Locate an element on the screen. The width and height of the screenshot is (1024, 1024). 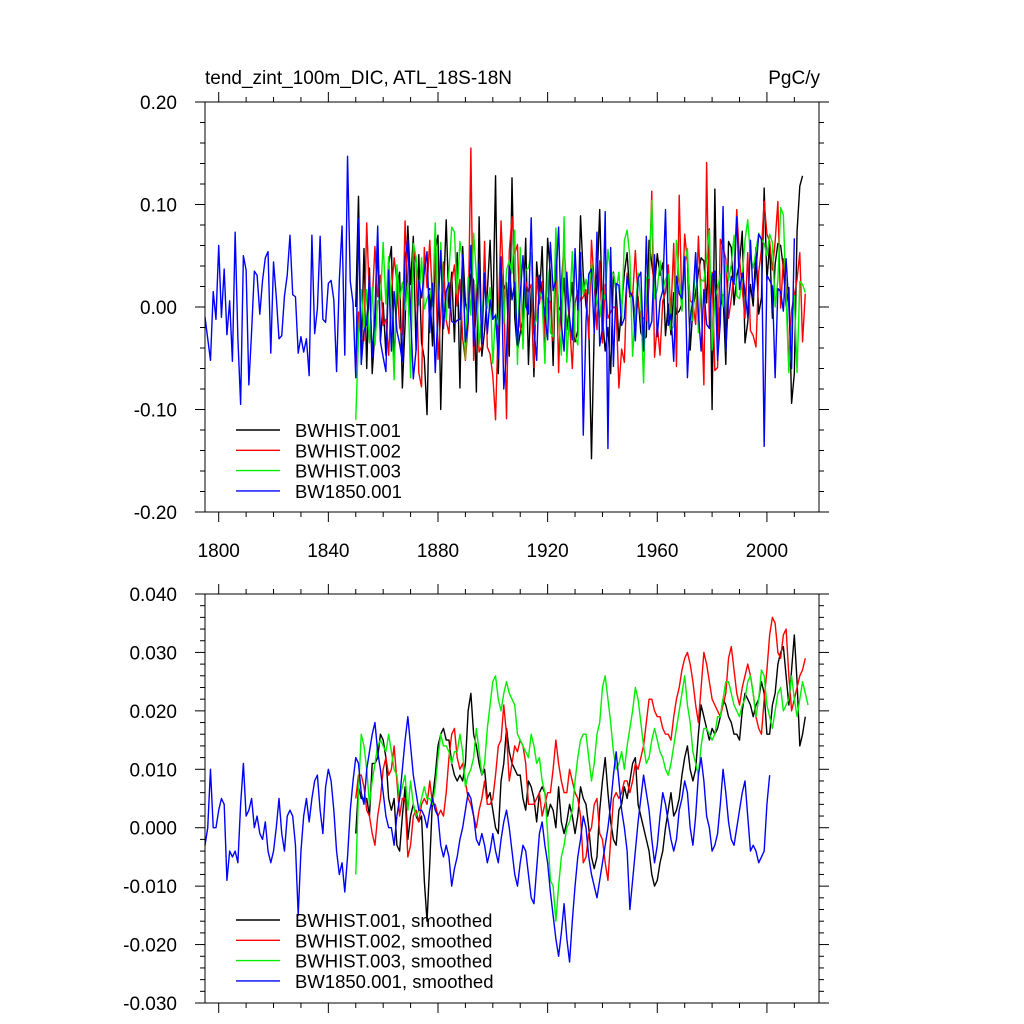
y-tick-label: 0.000 is located at coordinates (153, 829).